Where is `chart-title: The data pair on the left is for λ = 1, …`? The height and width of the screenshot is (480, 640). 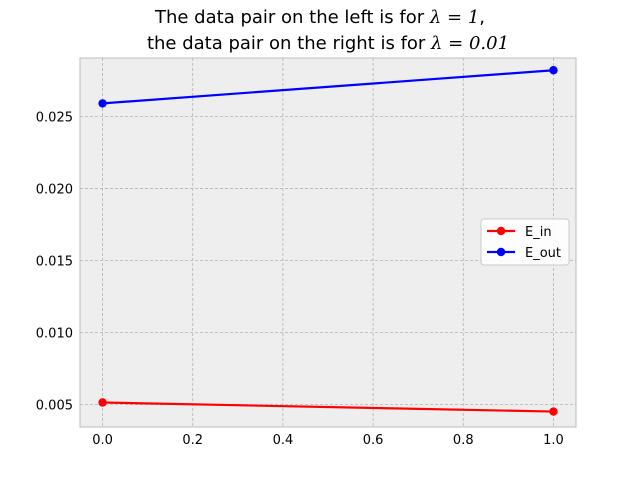
chart-title: The data pair on the left is for λ = 1, … is located at coordinates (328, 30).